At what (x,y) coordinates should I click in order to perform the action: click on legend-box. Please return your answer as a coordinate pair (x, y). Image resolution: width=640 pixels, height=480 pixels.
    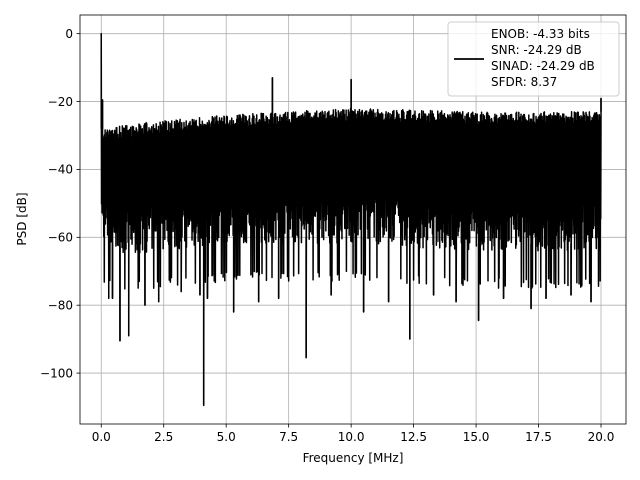
    Looking at the image, I should click on (533, 59).